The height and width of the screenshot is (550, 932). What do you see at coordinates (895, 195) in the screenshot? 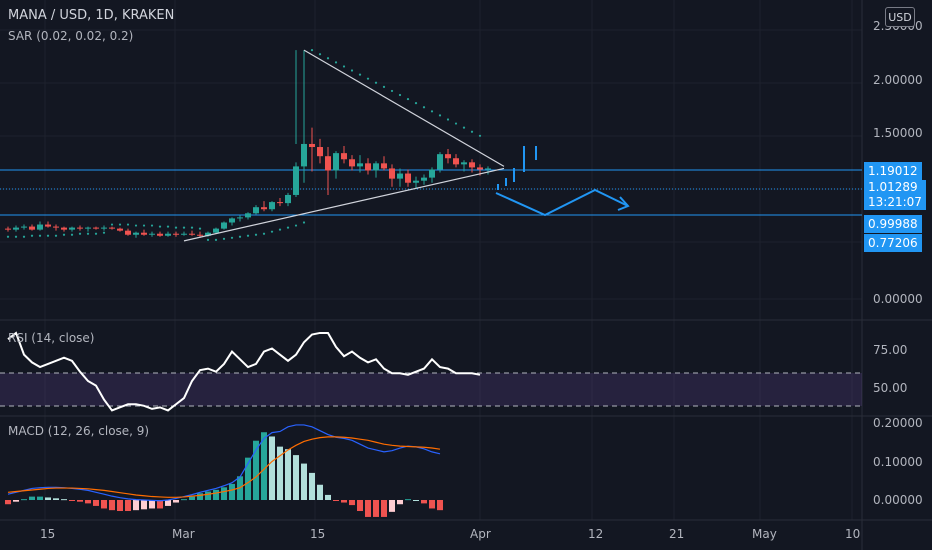
I see `current-price-tag: 1.01289 13:21:07` at bounding box center [895, 195].